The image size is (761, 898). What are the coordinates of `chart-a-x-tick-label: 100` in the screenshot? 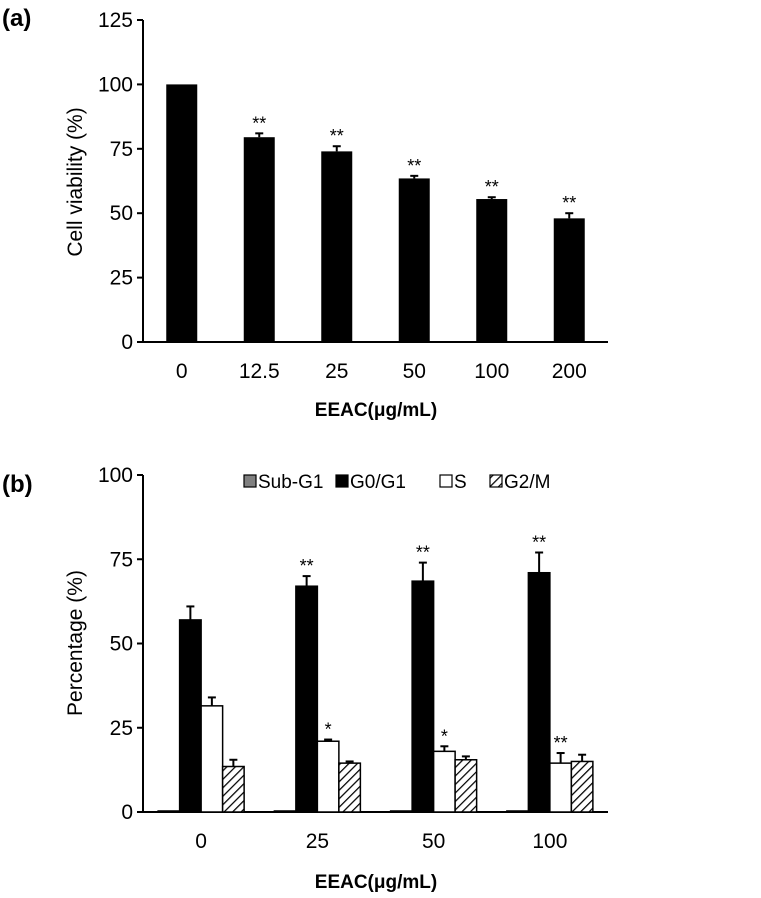 It's located at (491, 371).